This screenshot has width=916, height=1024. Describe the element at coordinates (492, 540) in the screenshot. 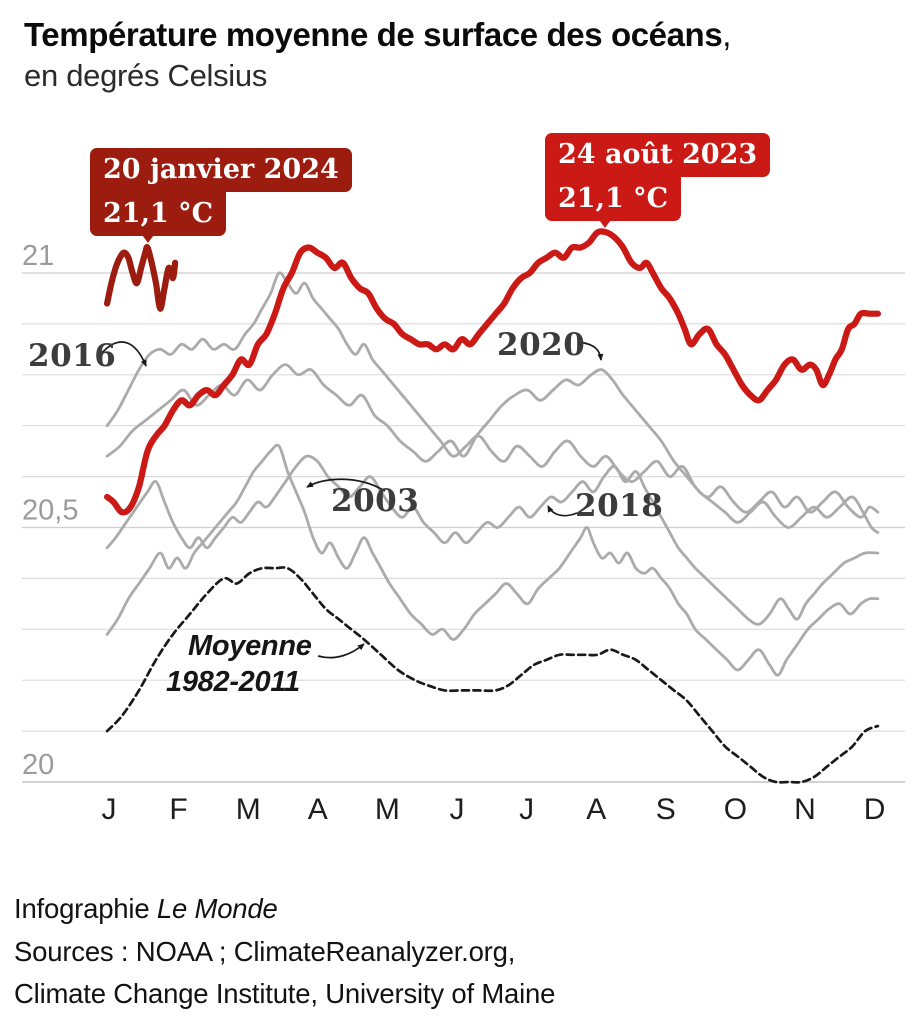

I see `line-2018` at that location.